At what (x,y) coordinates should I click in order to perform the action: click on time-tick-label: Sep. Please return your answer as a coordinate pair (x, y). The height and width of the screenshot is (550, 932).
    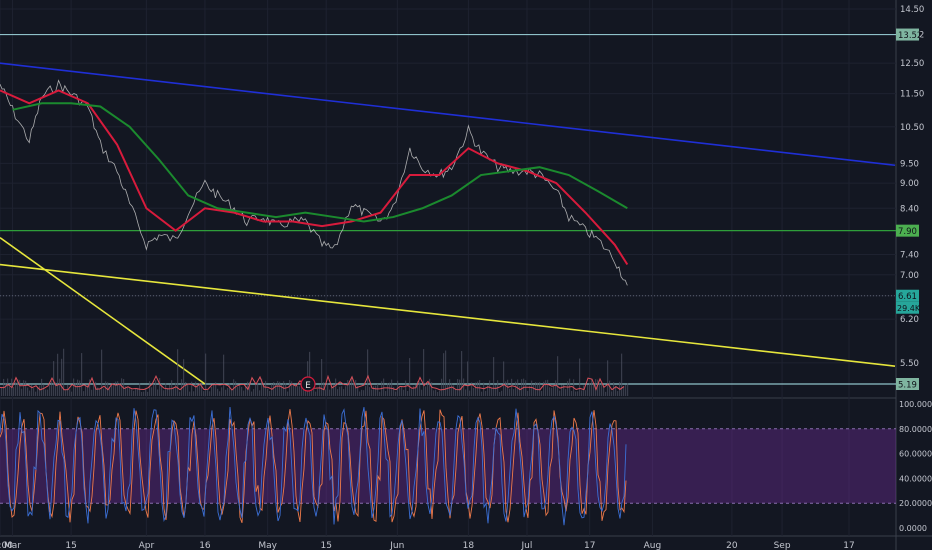
    Looking at the image, I should click on (782, 545).